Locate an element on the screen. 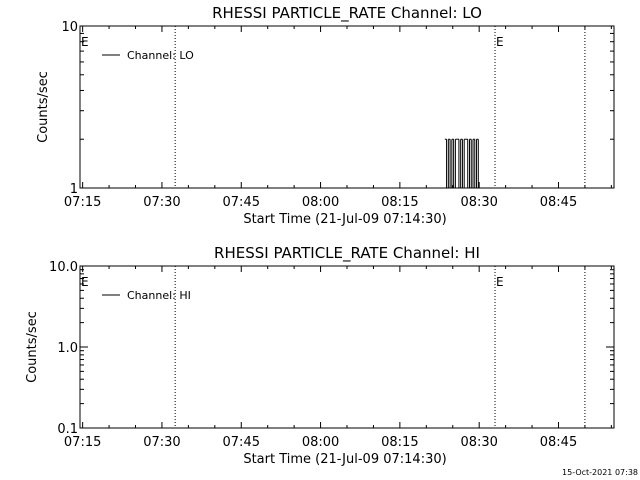 Image resolution: width=640 pixels, height=480 pixels. chart-title: RHESSI PARTICLE_RATE Channel: HI is located at coordinates (347, 253).